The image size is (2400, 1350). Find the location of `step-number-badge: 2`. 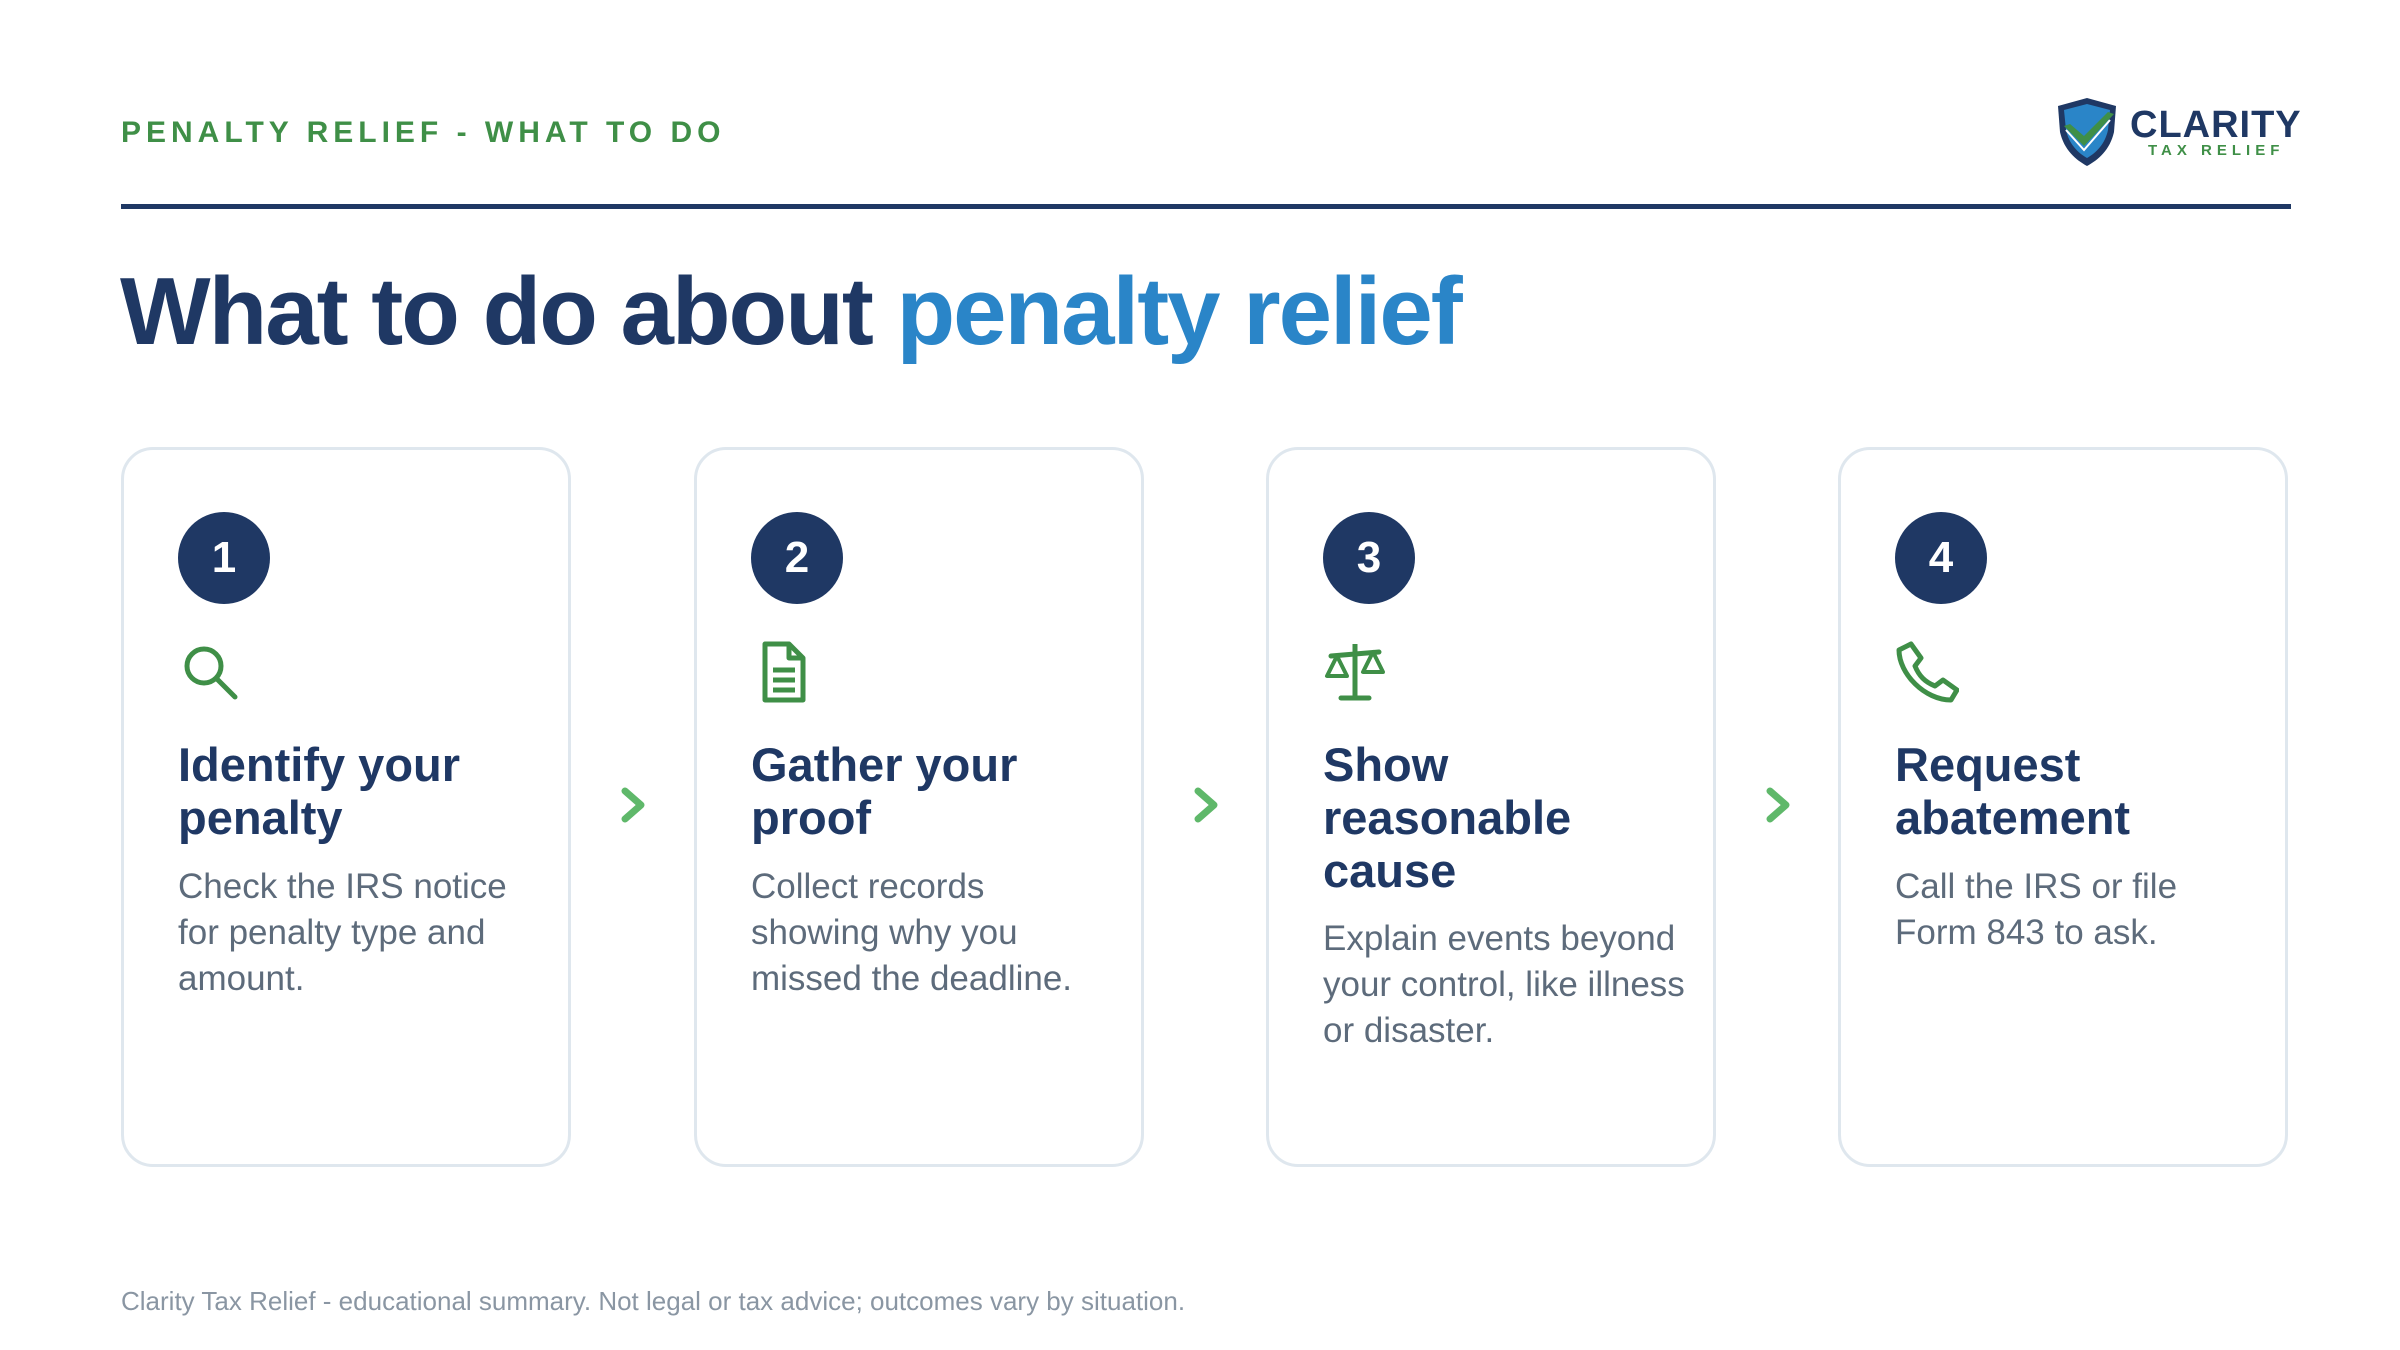

step-number-badge: 2 is located at coordinates (797, 558).